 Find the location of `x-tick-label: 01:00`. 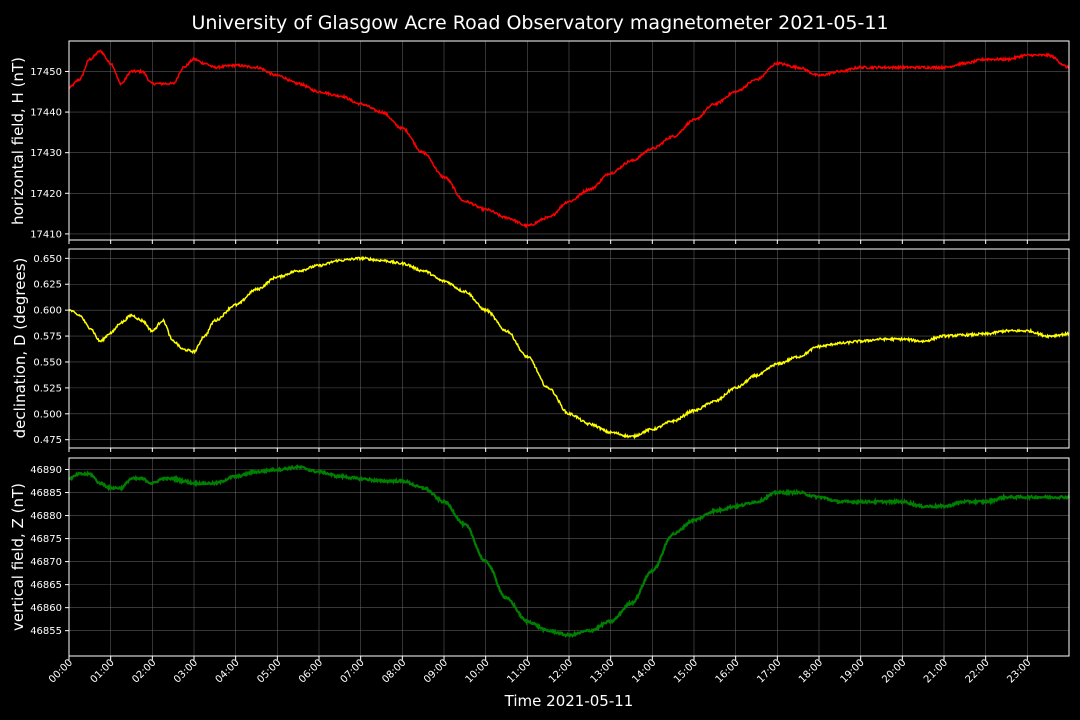

x-tick-label: 01:00 is located at coordinates (103, 671).